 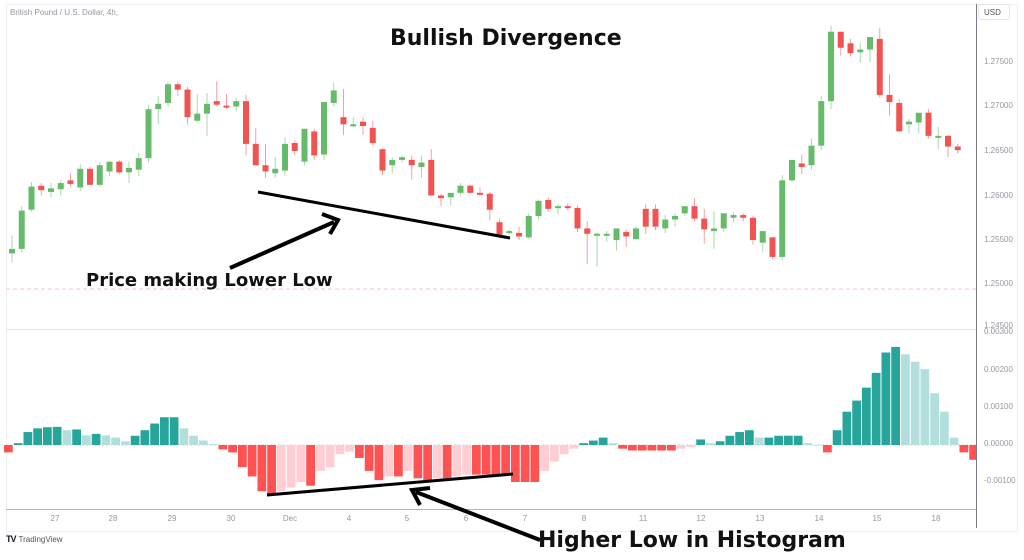 I want to click on tradingview-logo: TV TradingView, so click(x=34, y=539).